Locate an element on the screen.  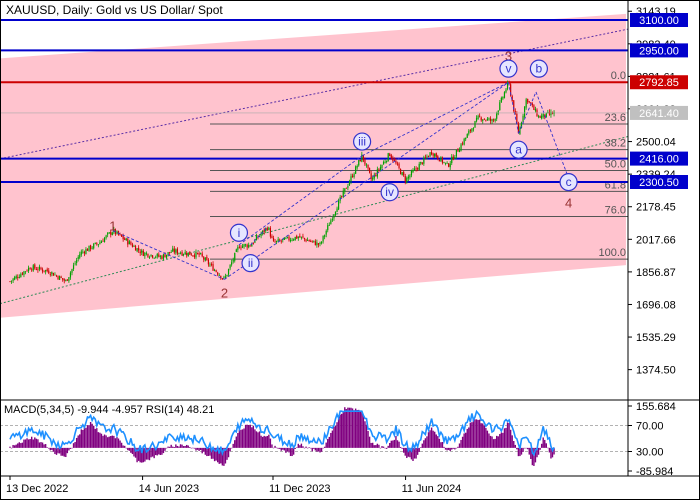
osc-tick-label: 30.00 is located at coordinates (650, 453).